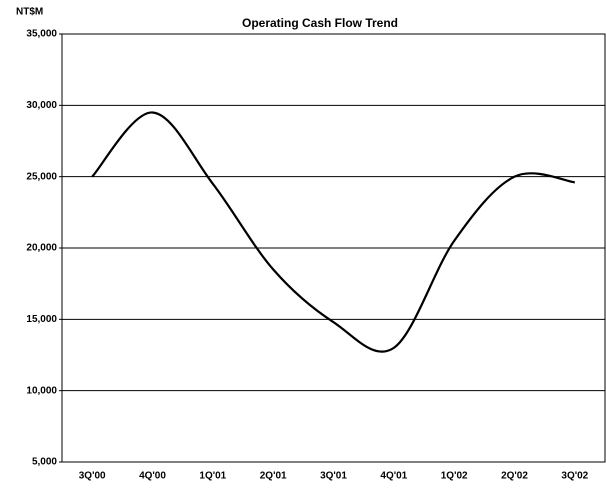 The image size is (606, 488). I want to click on chart-title: Operating Cash Flow Trend, so click(320, 23).